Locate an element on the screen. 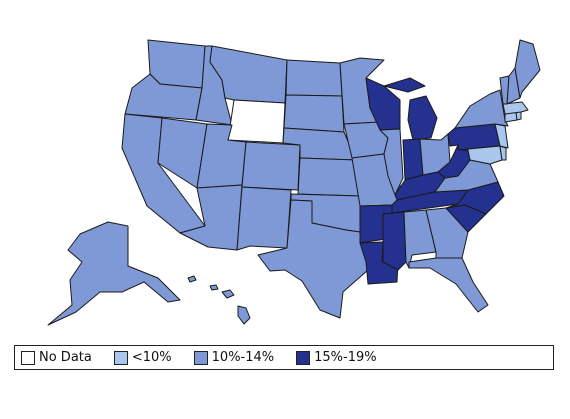 This screenshot has height=419, width=570. legend-label-no-data: No Data is located at coordinates (65, 357).